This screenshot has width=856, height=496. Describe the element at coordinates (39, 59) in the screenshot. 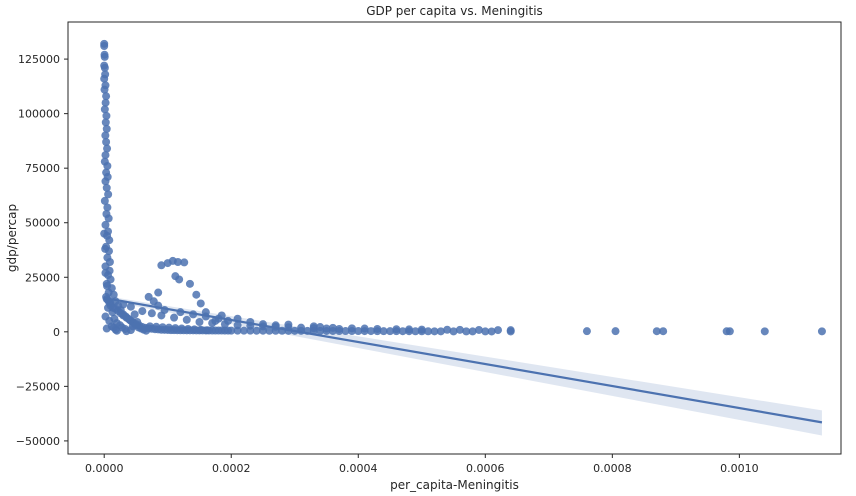

I see `y-tick-label: 125000` at that location.